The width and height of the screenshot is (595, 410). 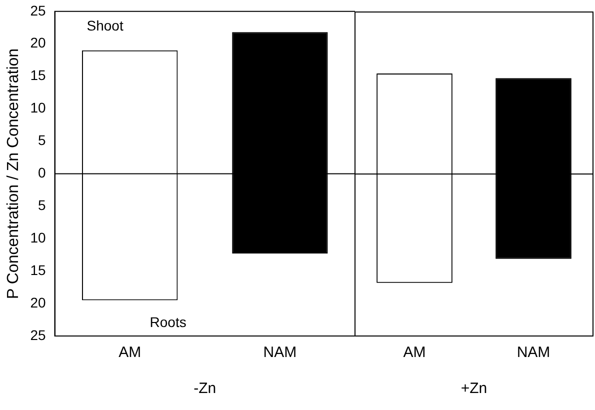 I want to click on y-tick-label: 0, so click(x=42, y=172).